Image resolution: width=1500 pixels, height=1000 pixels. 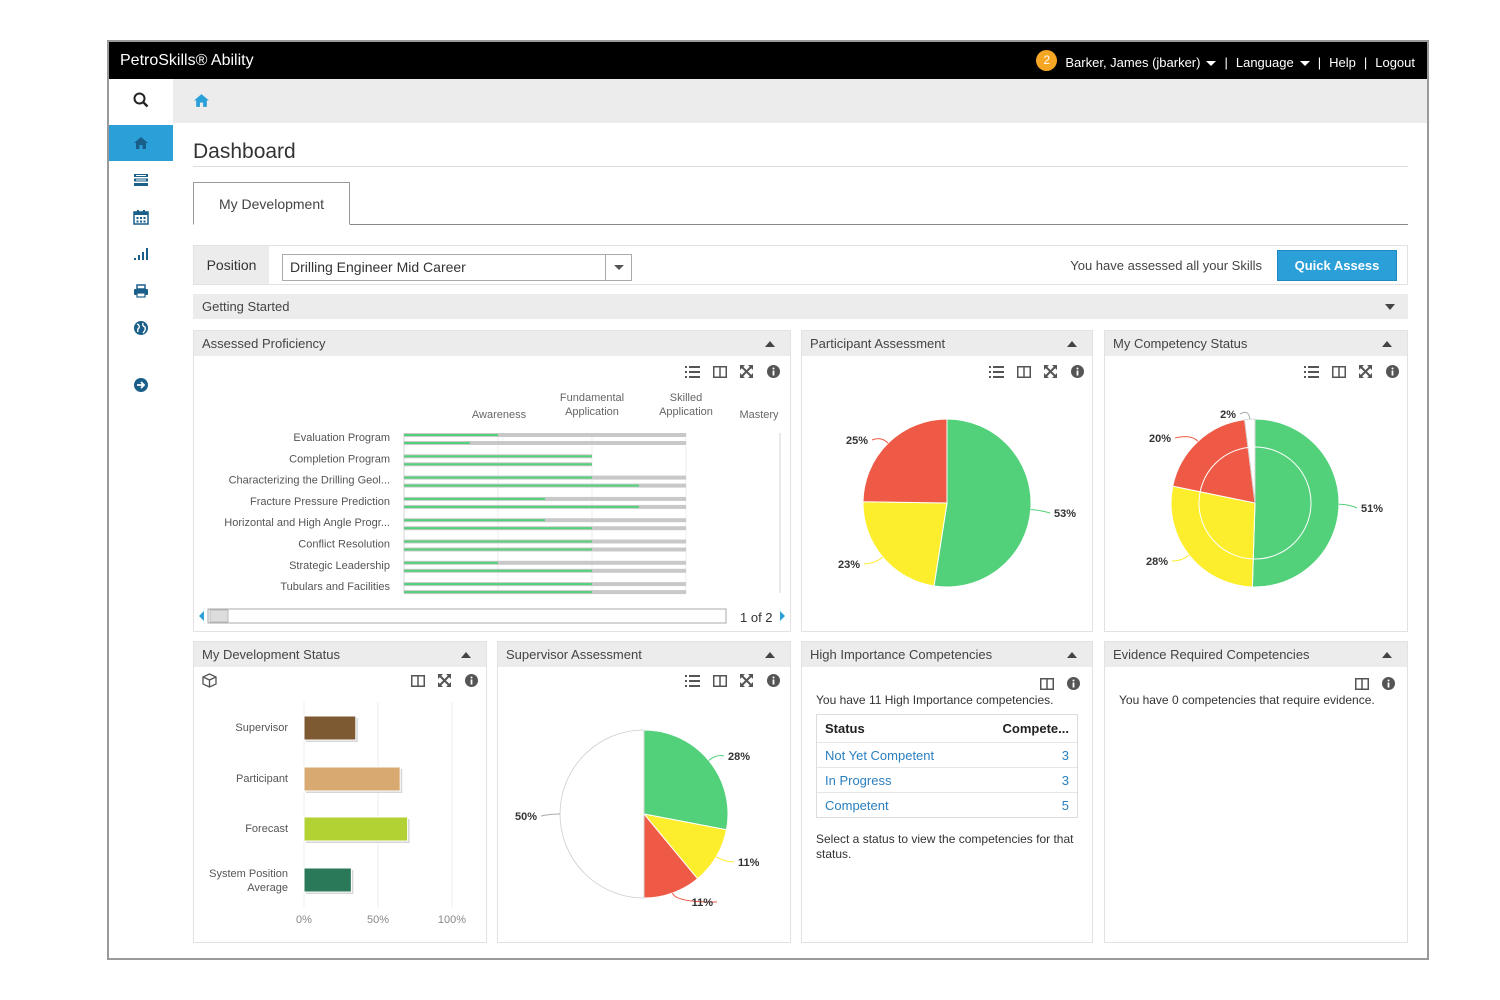 I want to click on position-select-value: Drilling Engineer Mid Career, so click(x=378, y=267).